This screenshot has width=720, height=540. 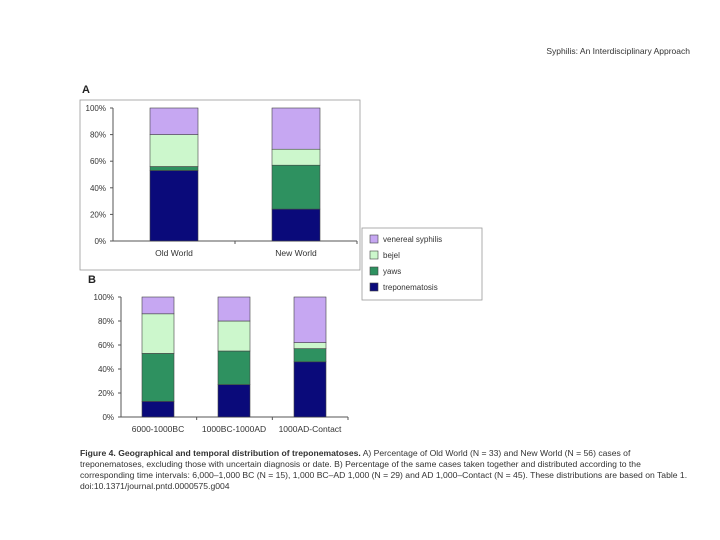 What do you see at coordinates (390, 527) in the screenshot?
I see `clipped-text-line` at bounding box center [390, 527].